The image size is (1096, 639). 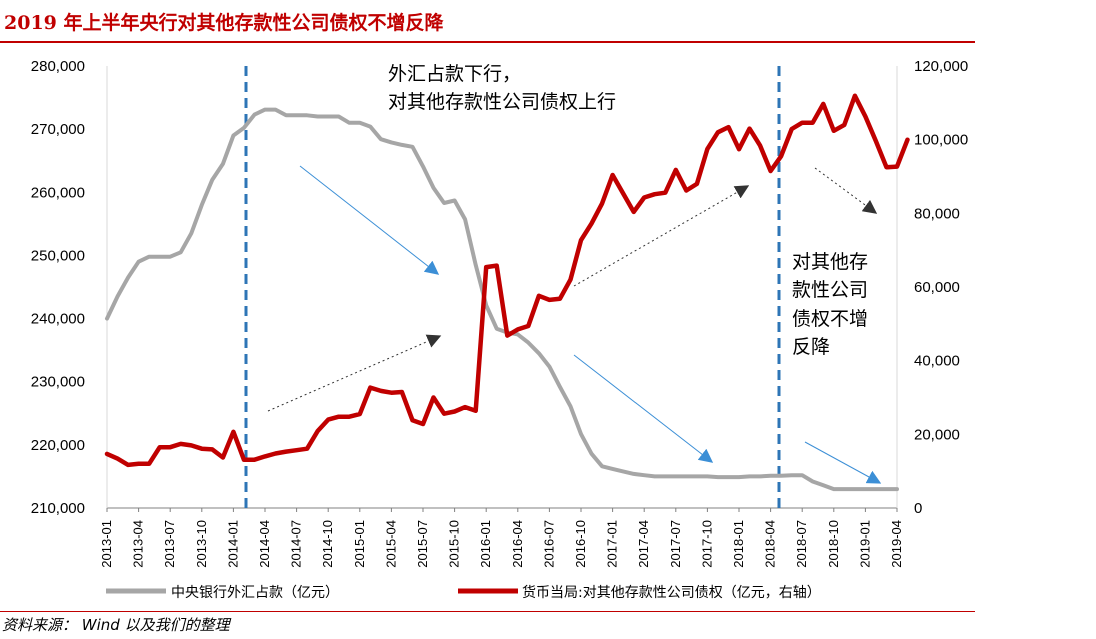 What do you see at coordinates (454, 544) in the screenshot?
I see `x-tick-label: 2015-10` at bounding box center [454, 544].